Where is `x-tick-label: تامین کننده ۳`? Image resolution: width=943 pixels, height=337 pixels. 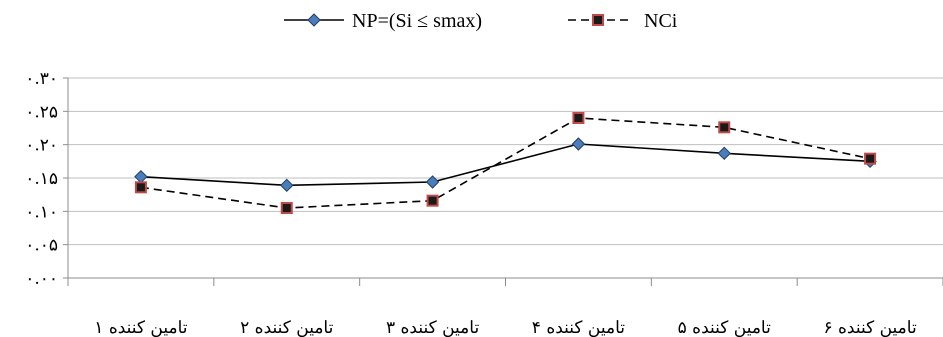 x-tick-label: تامین کننده ۳ is located at coordinates (432, 327).